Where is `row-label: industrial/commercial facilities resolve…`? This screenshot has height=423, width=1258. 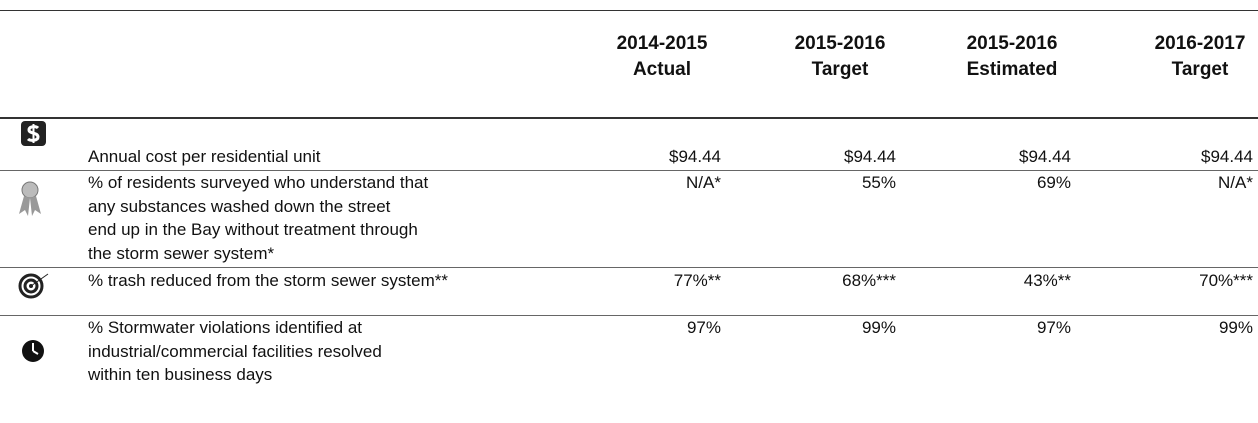
row-label: industrial/commercial facilities resolve… is located at coordinates (235, 351).